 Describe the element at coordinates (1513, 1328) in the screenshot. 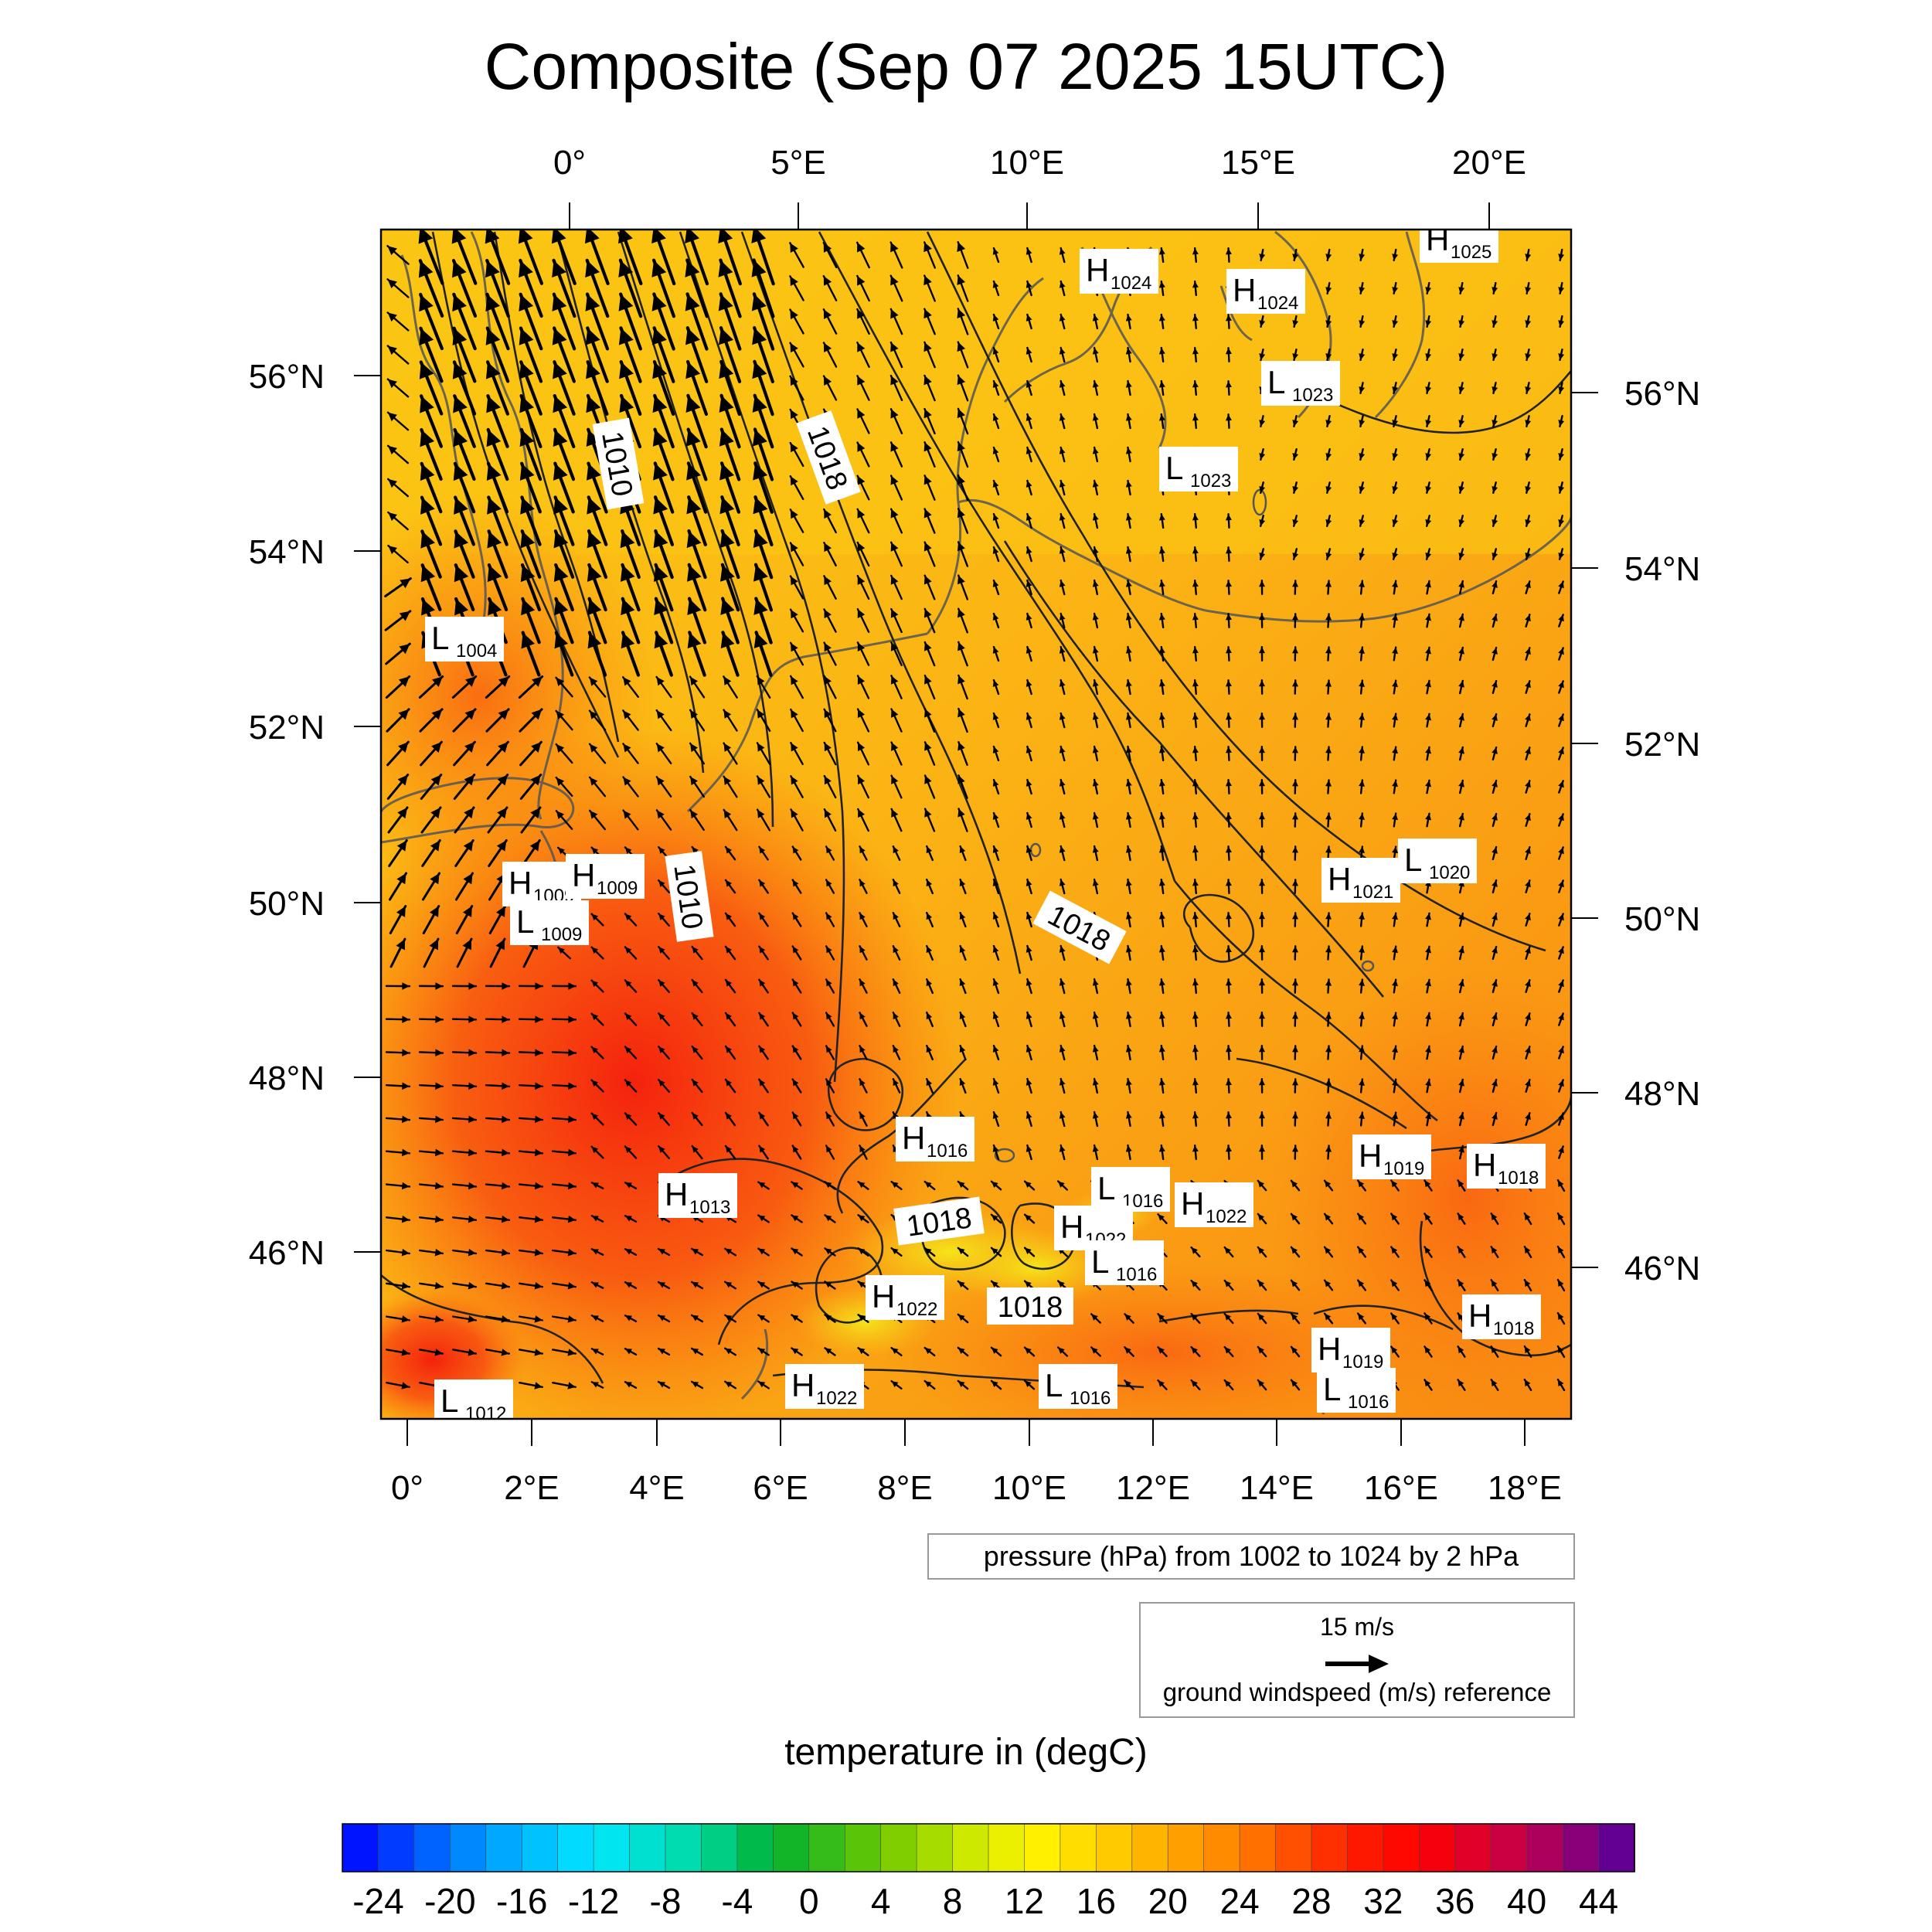

I see `pressure-center-value: 1018` at that location.